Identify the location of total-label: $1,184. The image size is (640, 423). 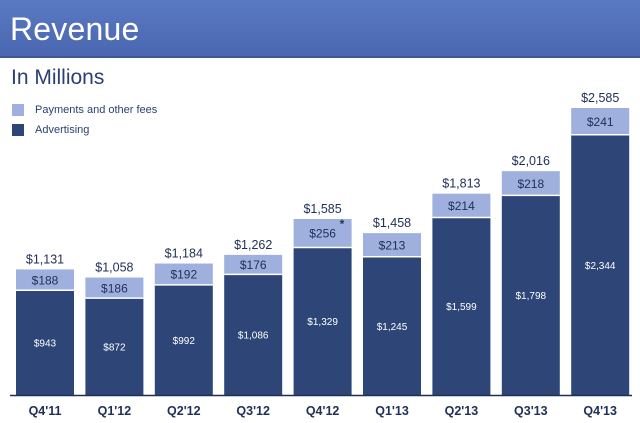
(184, 254).